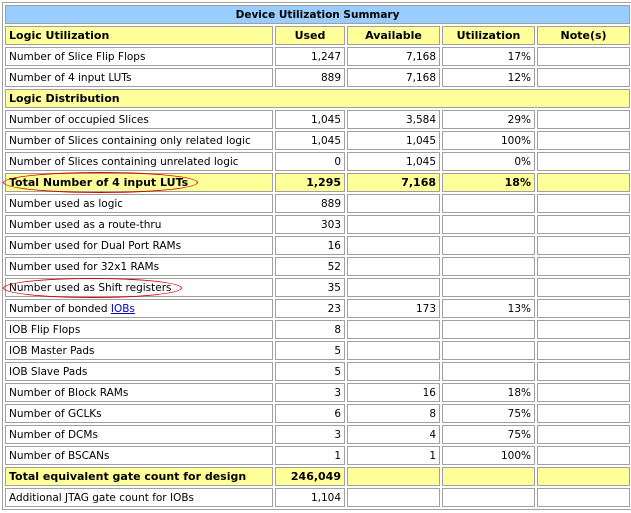 The width and height of the screenshot is (631, 513). I want to click on used-value: 52, so click(310, 266).